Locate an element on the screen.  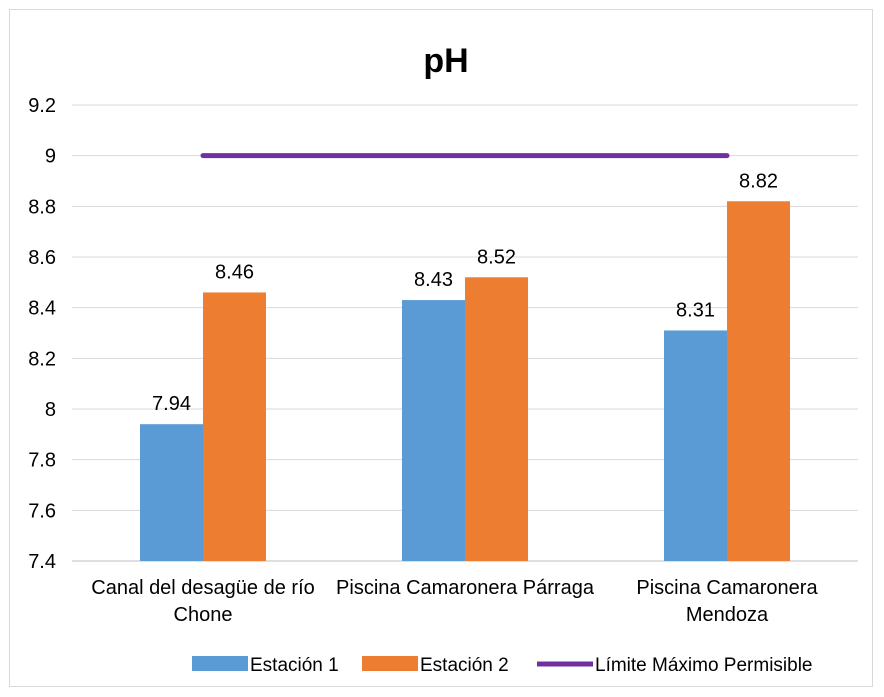
legend-label: Estación 2 is located at coordinates (464, 665).